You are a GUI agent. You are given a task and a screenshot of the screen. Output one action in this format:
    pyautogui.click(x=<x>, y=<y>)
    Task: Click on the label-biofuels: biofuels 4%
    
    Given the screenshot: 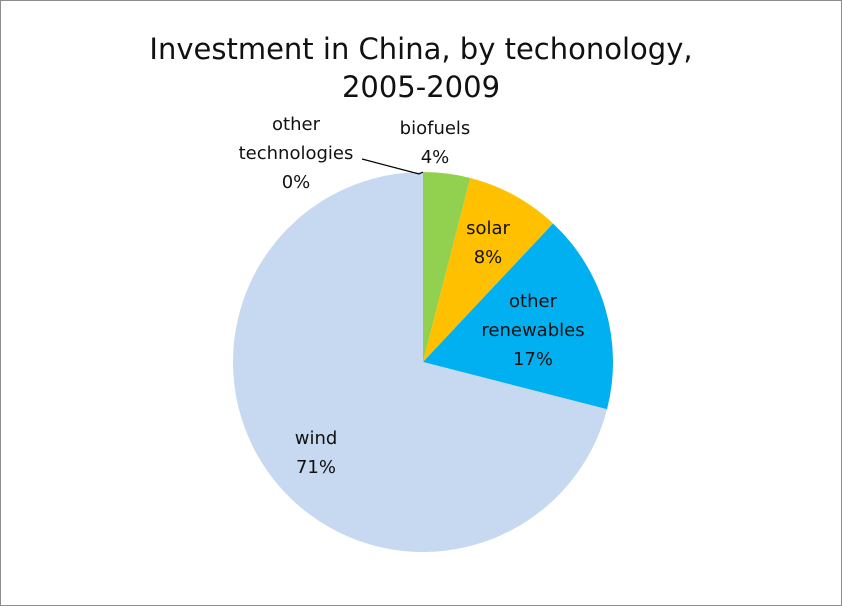 What is the action you would take?
    pyautogui.click(x=435, y=143)
    